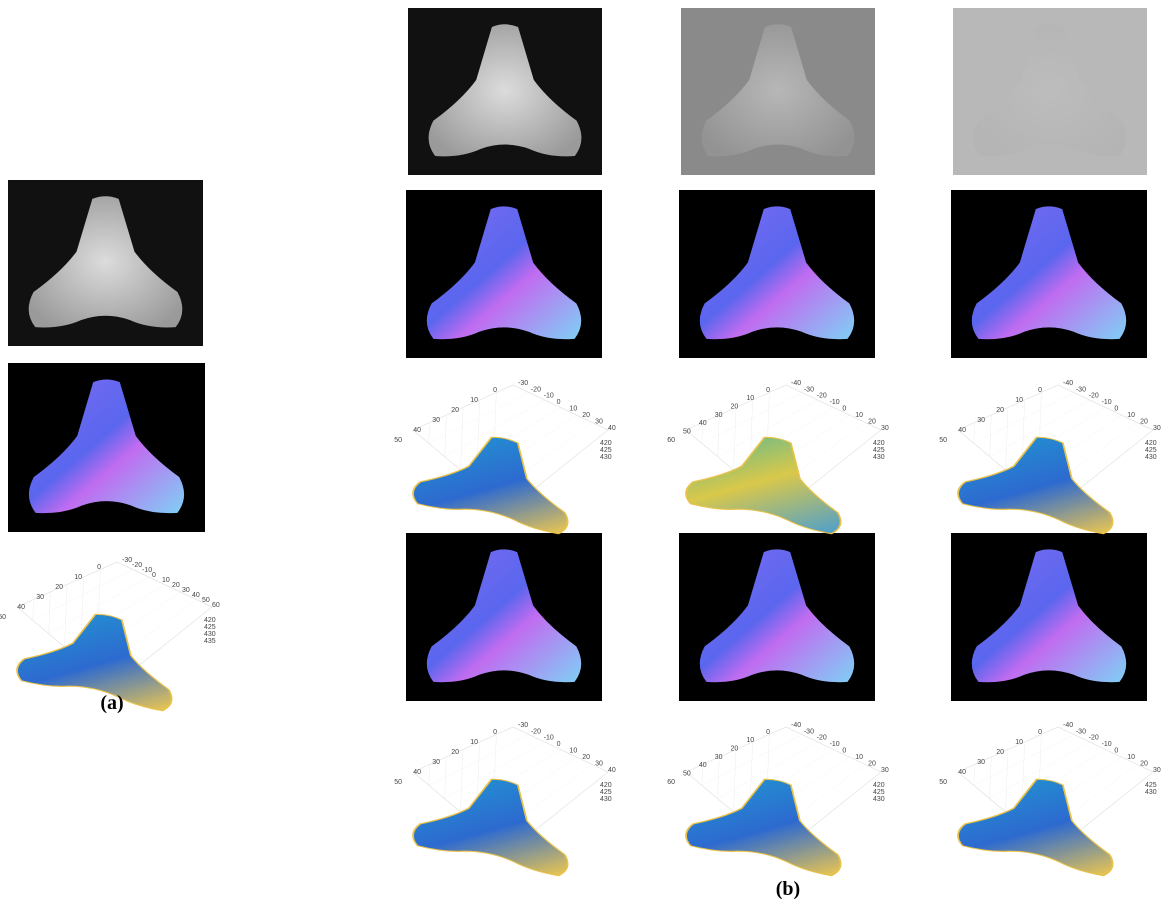 This screenshot has height=917, width=1175. I want to click on panel-label: (a), so click(111, 703).